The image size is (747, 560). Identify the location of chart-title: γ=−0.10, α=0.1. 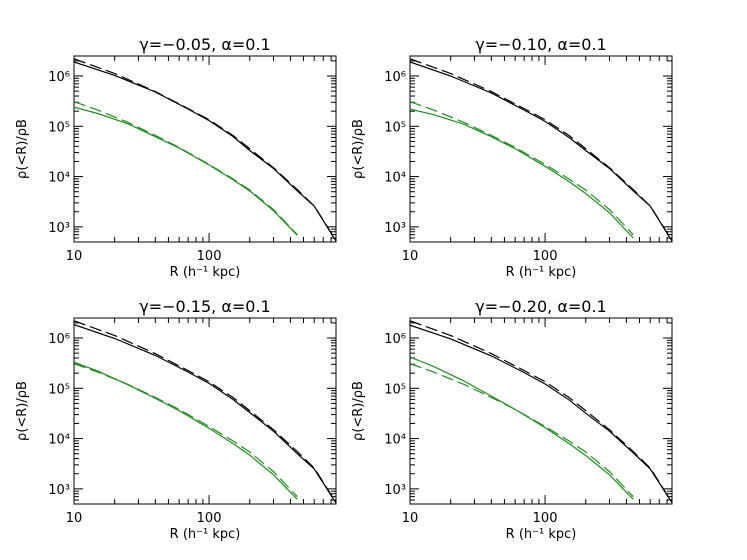
(540, 44).